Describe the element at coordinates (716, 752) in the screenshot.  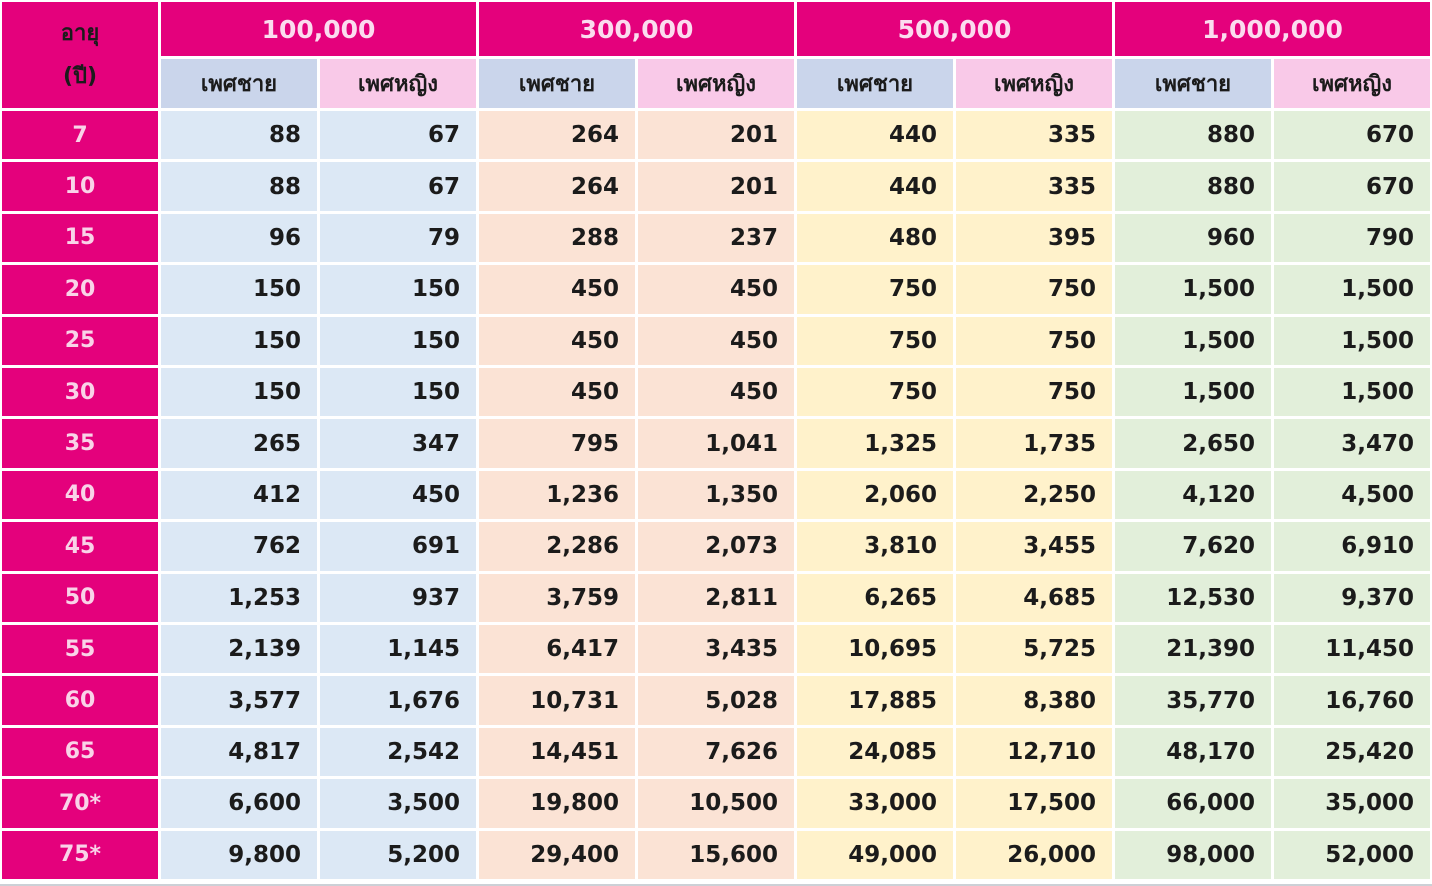
I see `premium-cell: 7,626` at that location.